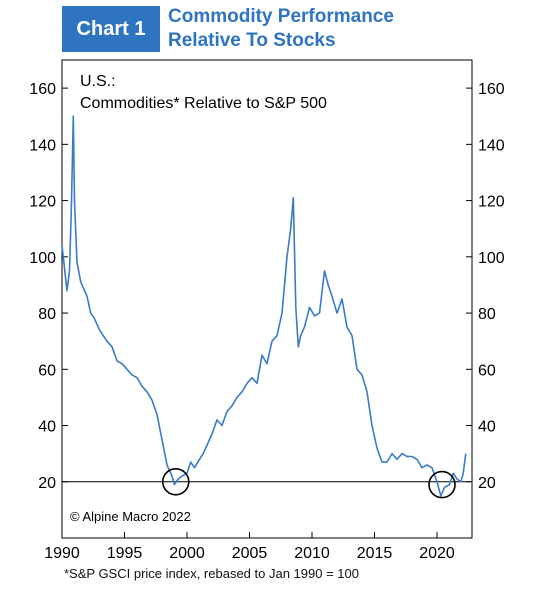  What do you see at coordinates (487, 370) in the screenshot?
I see `y-tick-label-right: 60` at bounding box center [487, 370].